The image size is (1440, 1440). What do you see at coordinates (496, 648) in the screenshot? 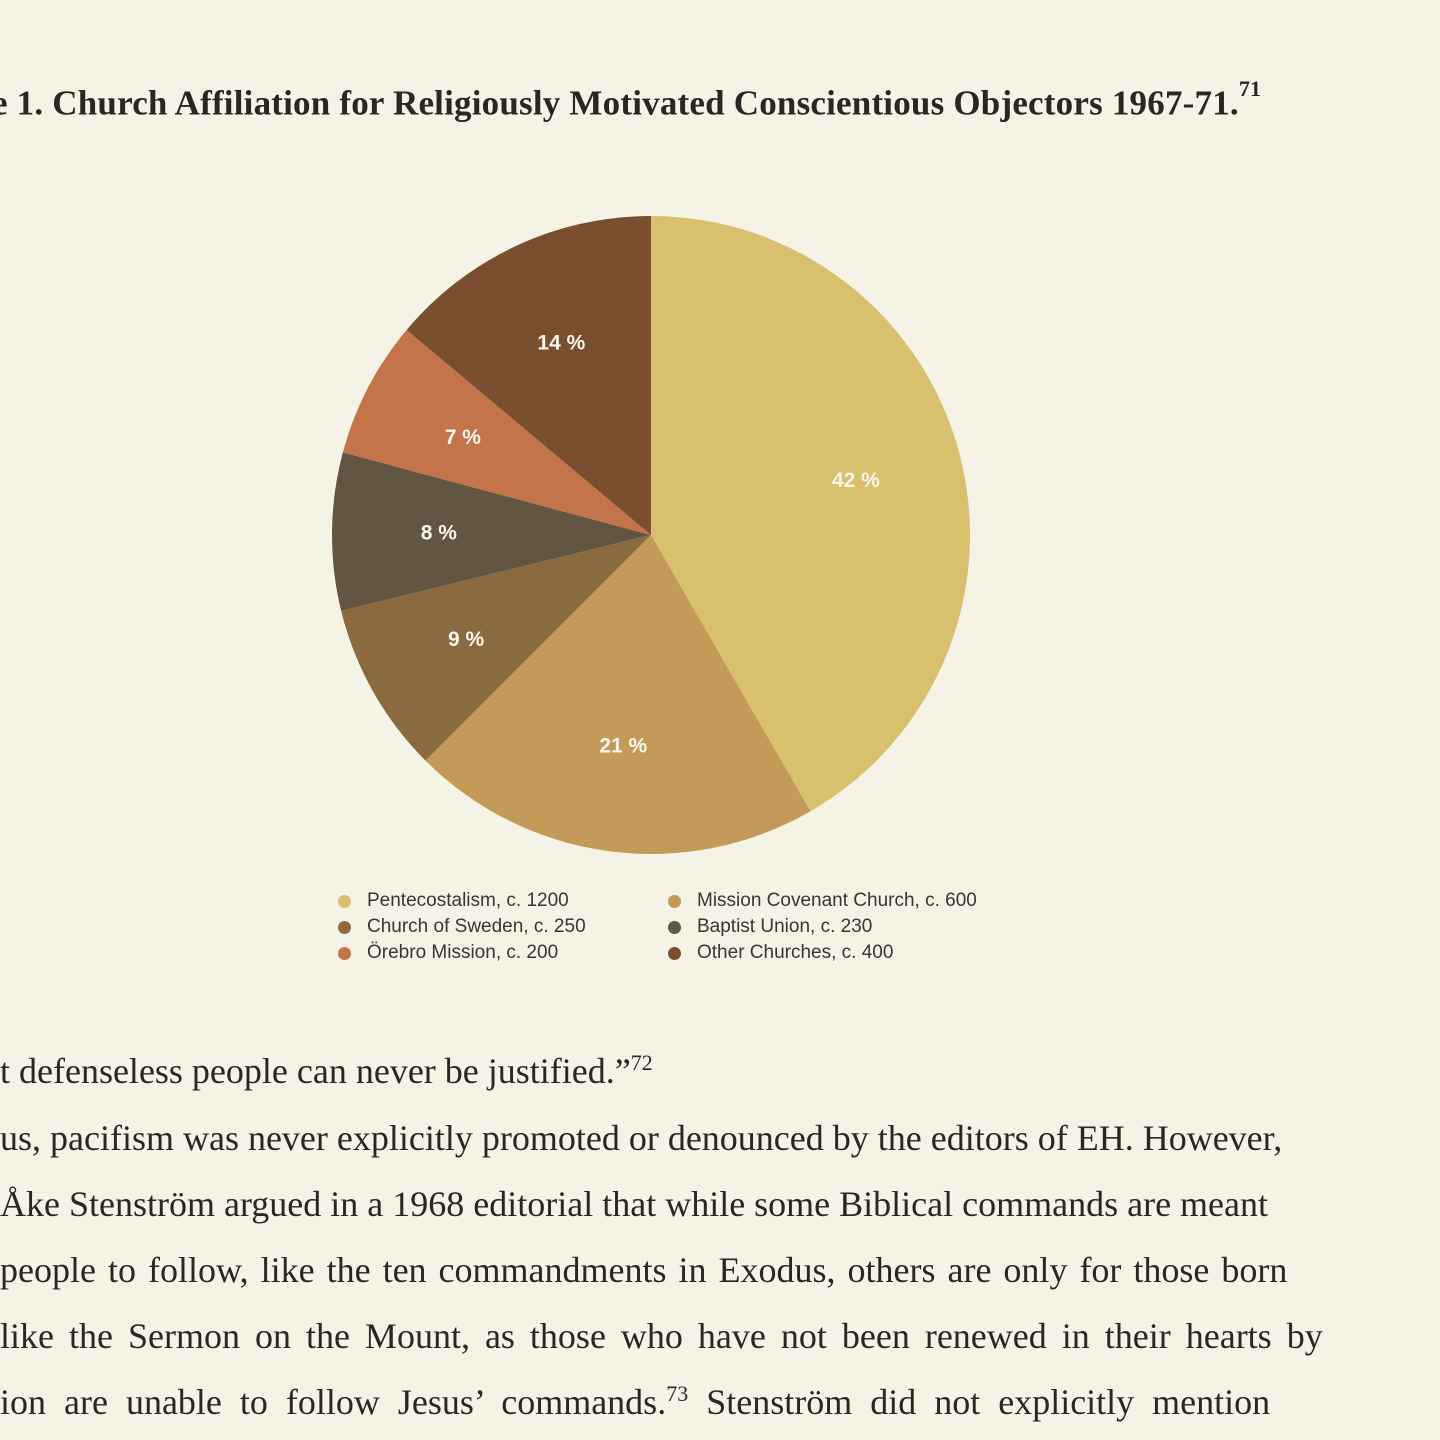
I see `pie-slice-church-of-sweden` at bounding box center [496, 648].